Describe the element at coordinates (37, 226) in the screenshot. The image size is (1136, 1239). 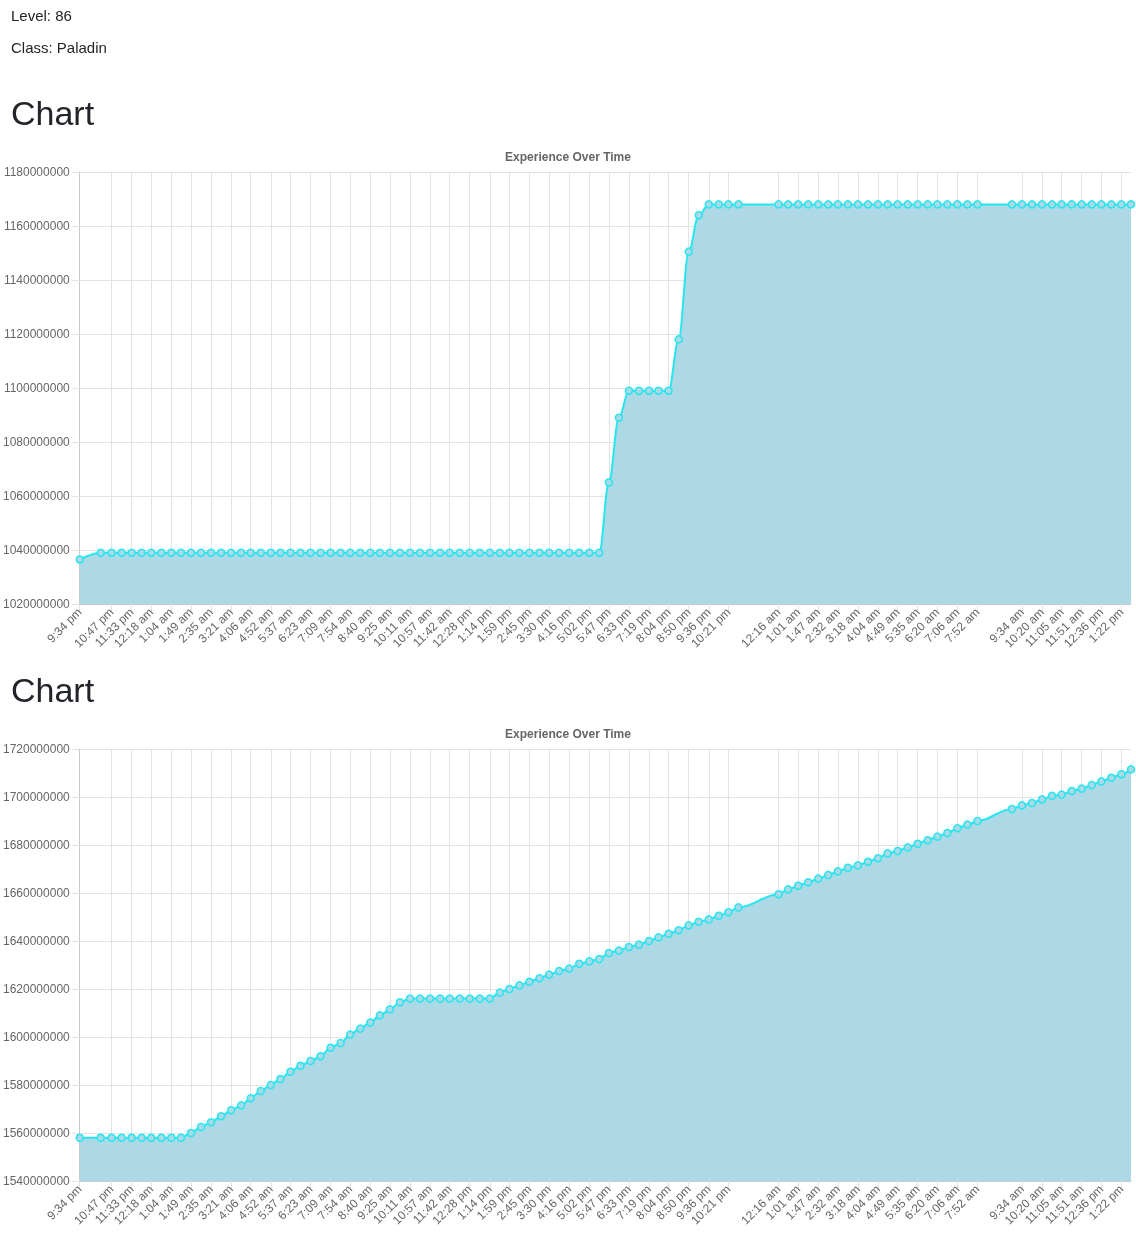
I see `y-tick-label: 1160000000` at that location.